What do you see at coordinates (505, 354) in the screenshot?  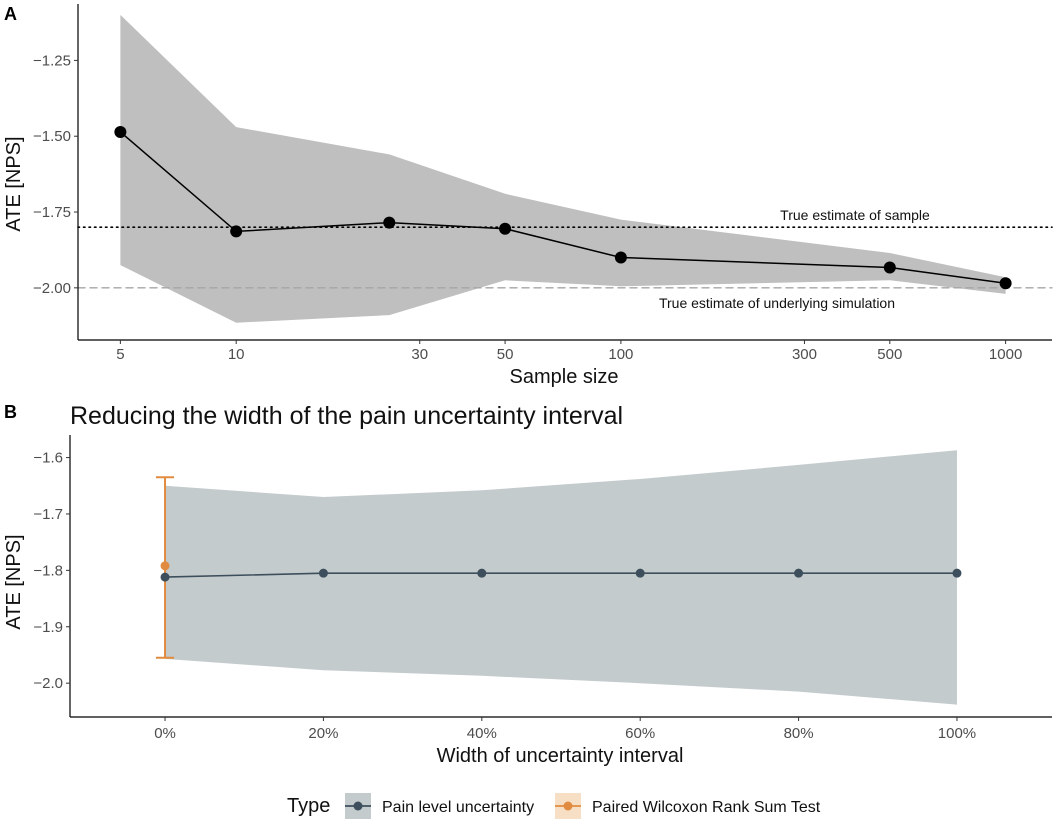 I see `panel-a-x-tick-label: 50` at bounding box center [505, 354].